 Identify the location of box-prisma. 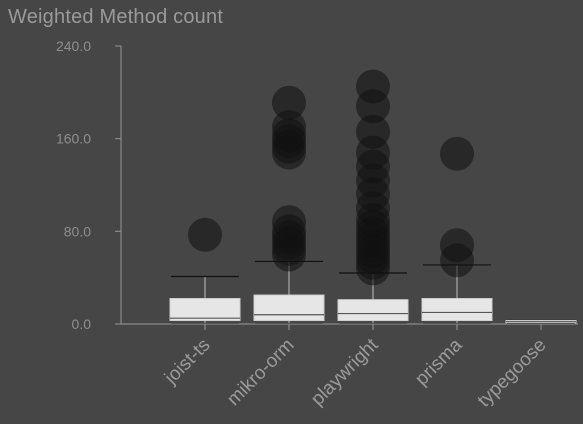
(457, 294).